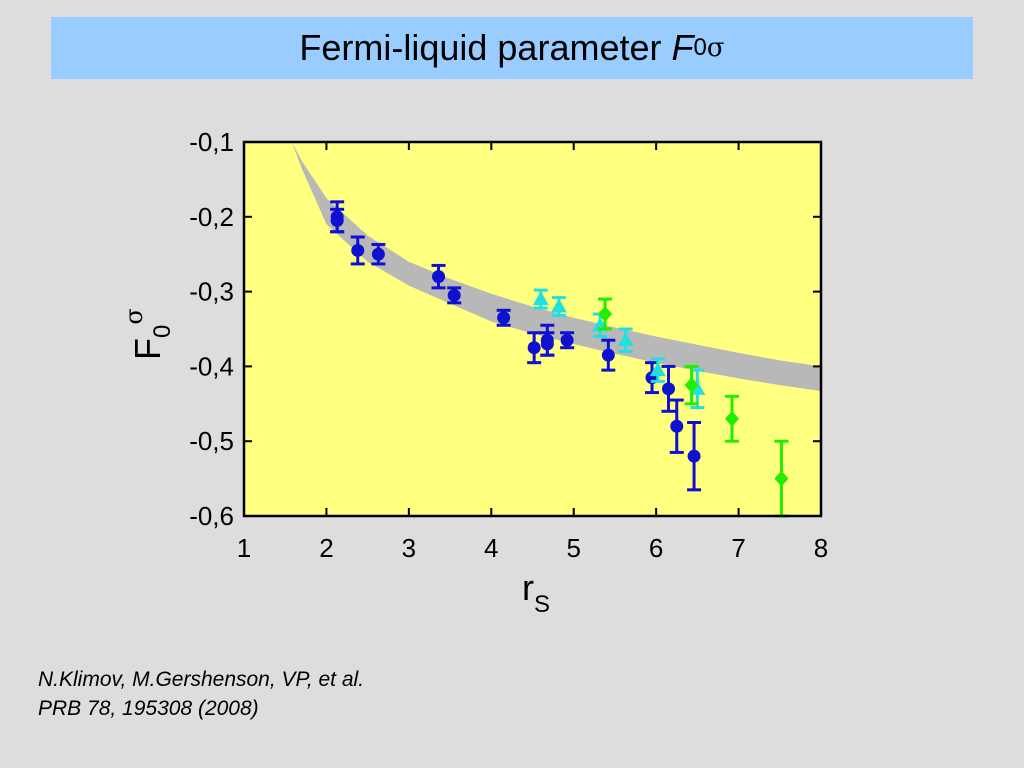  What do you see at coordinates (211, 217) in the screenshot?
I see `y-tick-label: -0,2` at bounding box center [211, 217].